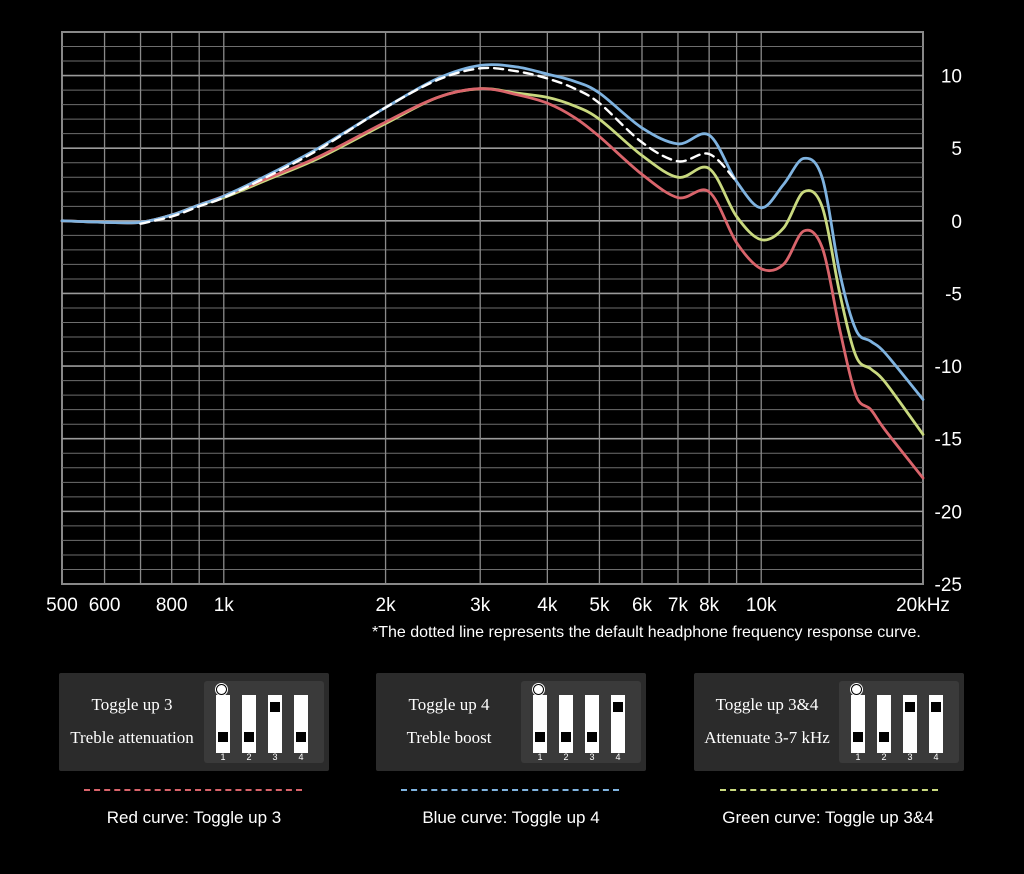  Describe the element at coordinates (480, 605) in the screenshot. I see `x-tick-label: 3k` at that location.